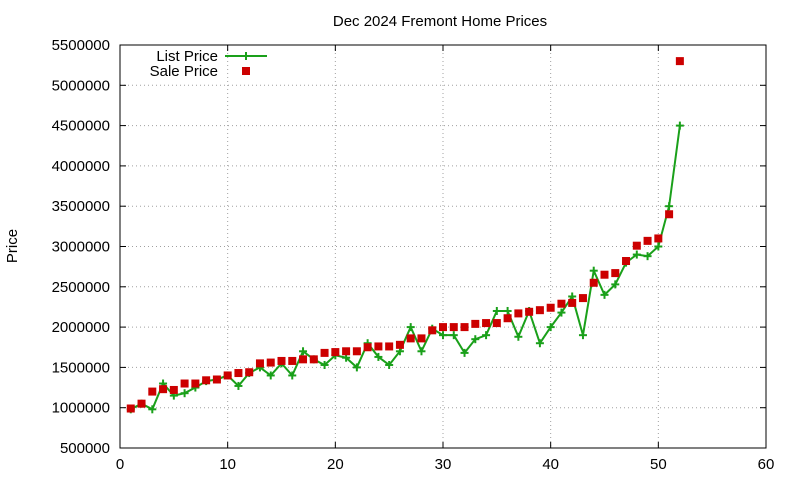 The width and height of the screenshot is (800, 480). Describe the element at coordinates (658, 464) in the screenshot. I see `x-tick-label: 50` at that location.